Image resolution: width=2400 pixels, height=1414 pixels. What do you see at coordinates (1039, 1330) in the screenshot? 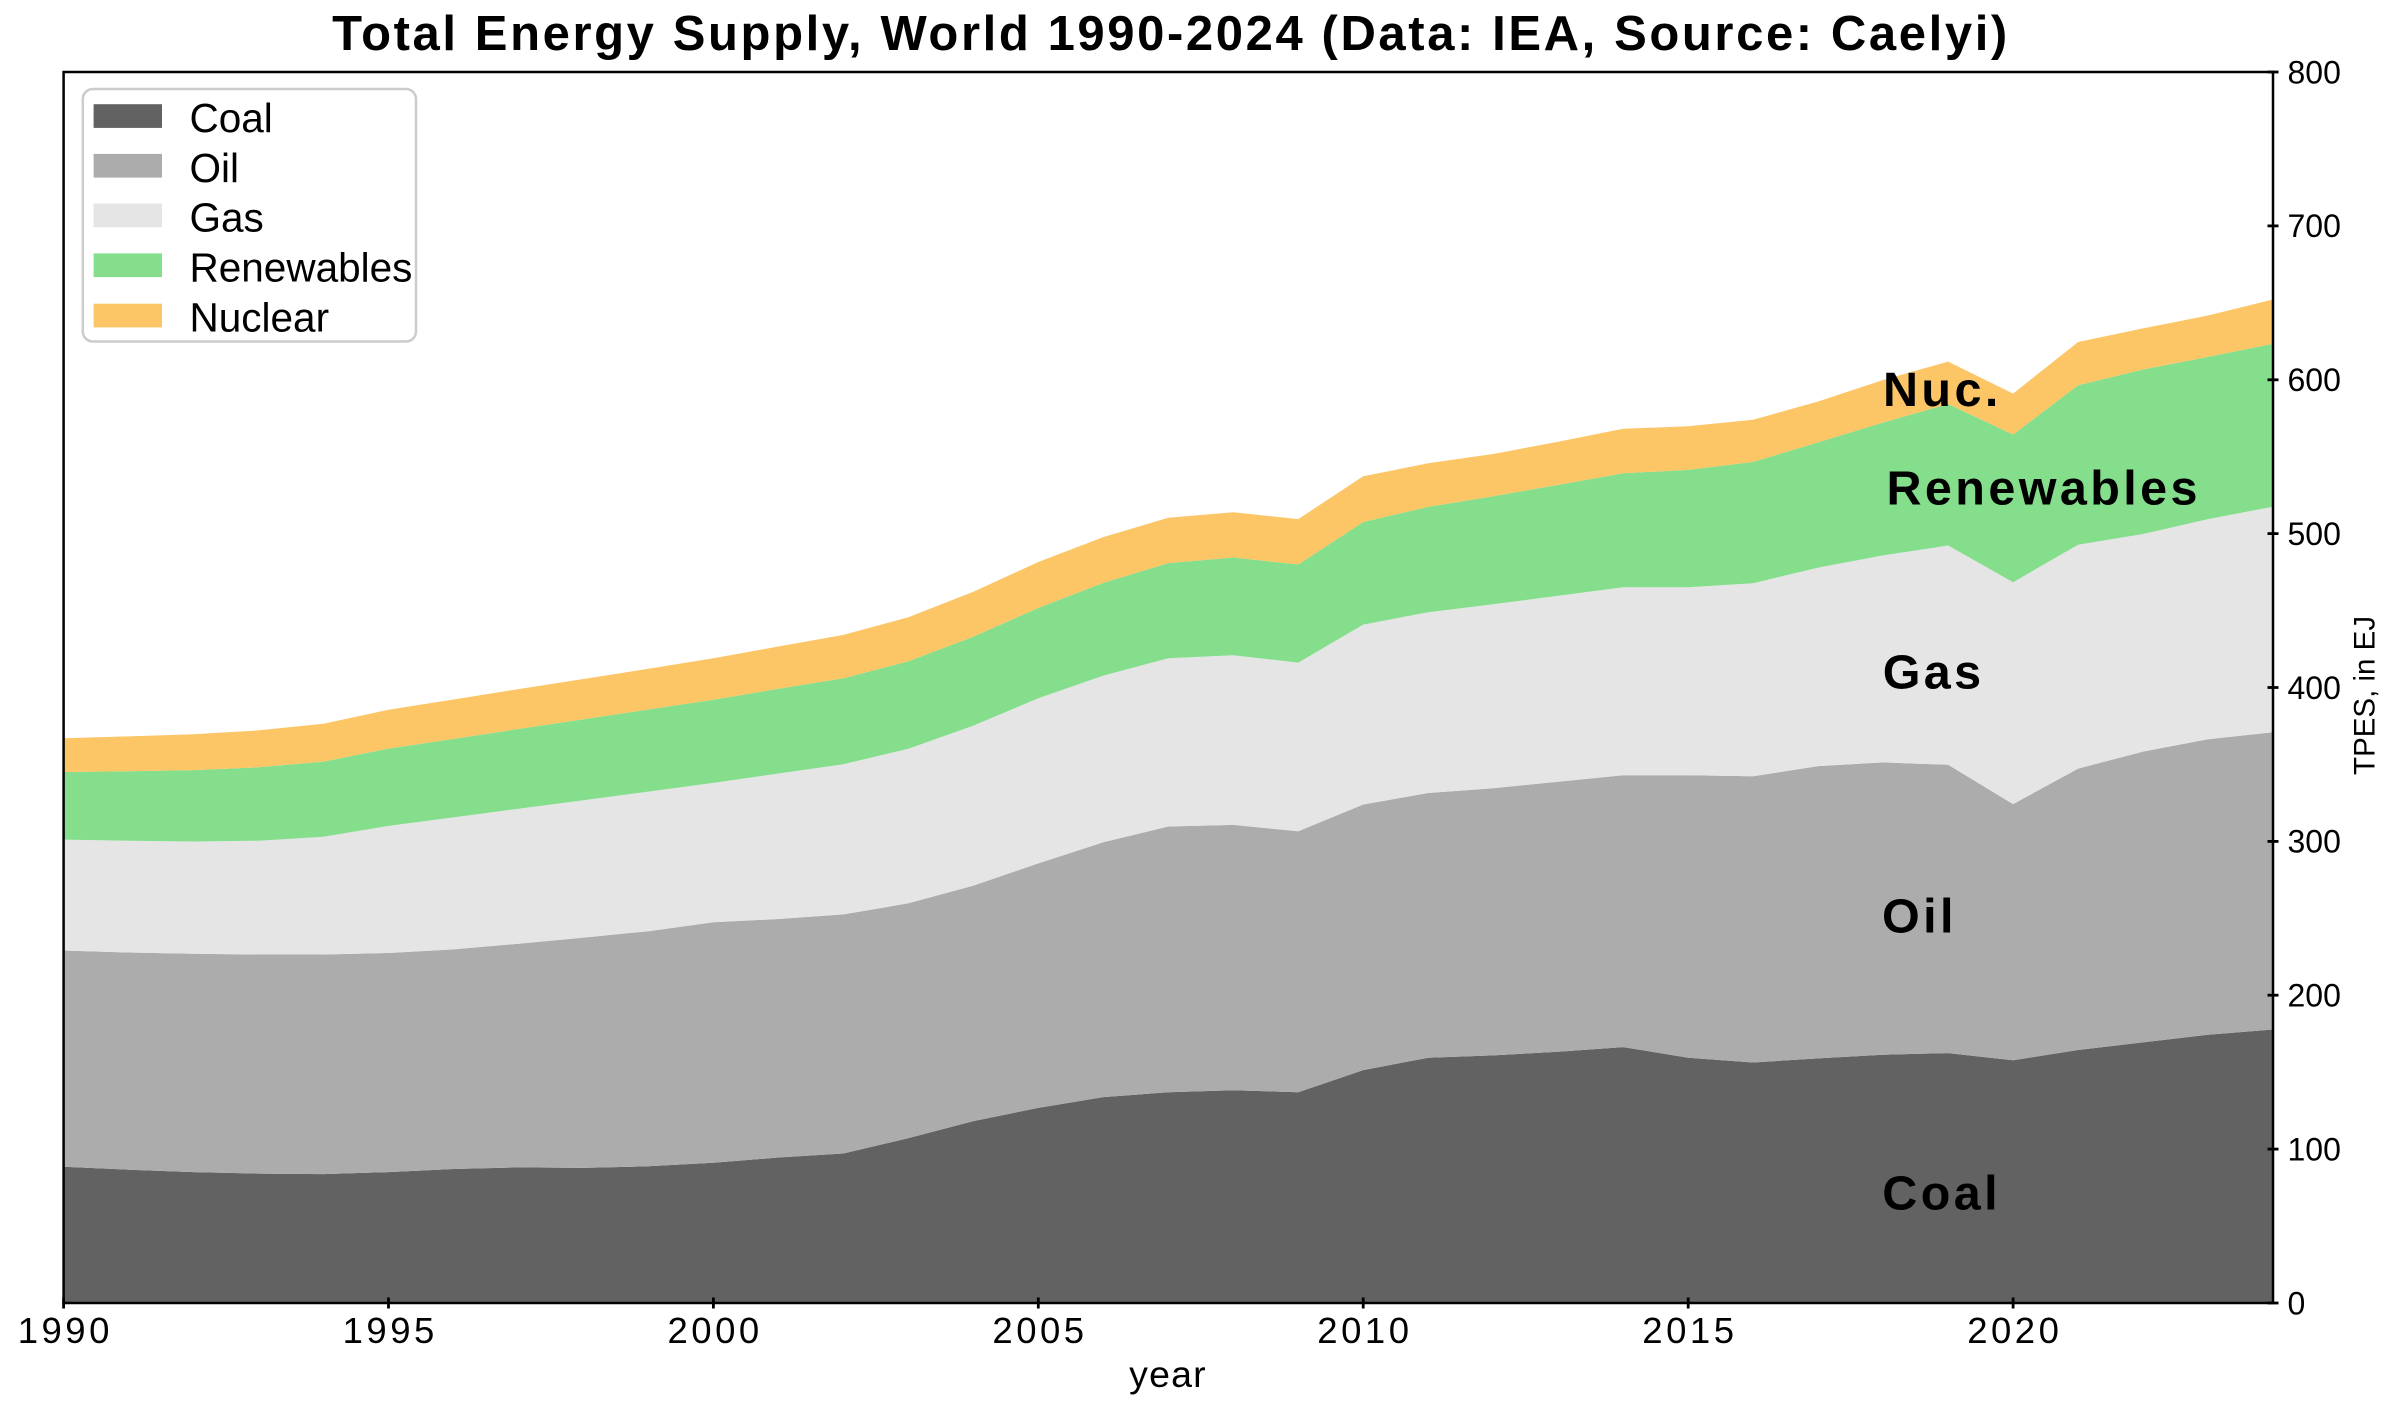
I see `svg-text: 2005` at bounding box center [1039, 1330].